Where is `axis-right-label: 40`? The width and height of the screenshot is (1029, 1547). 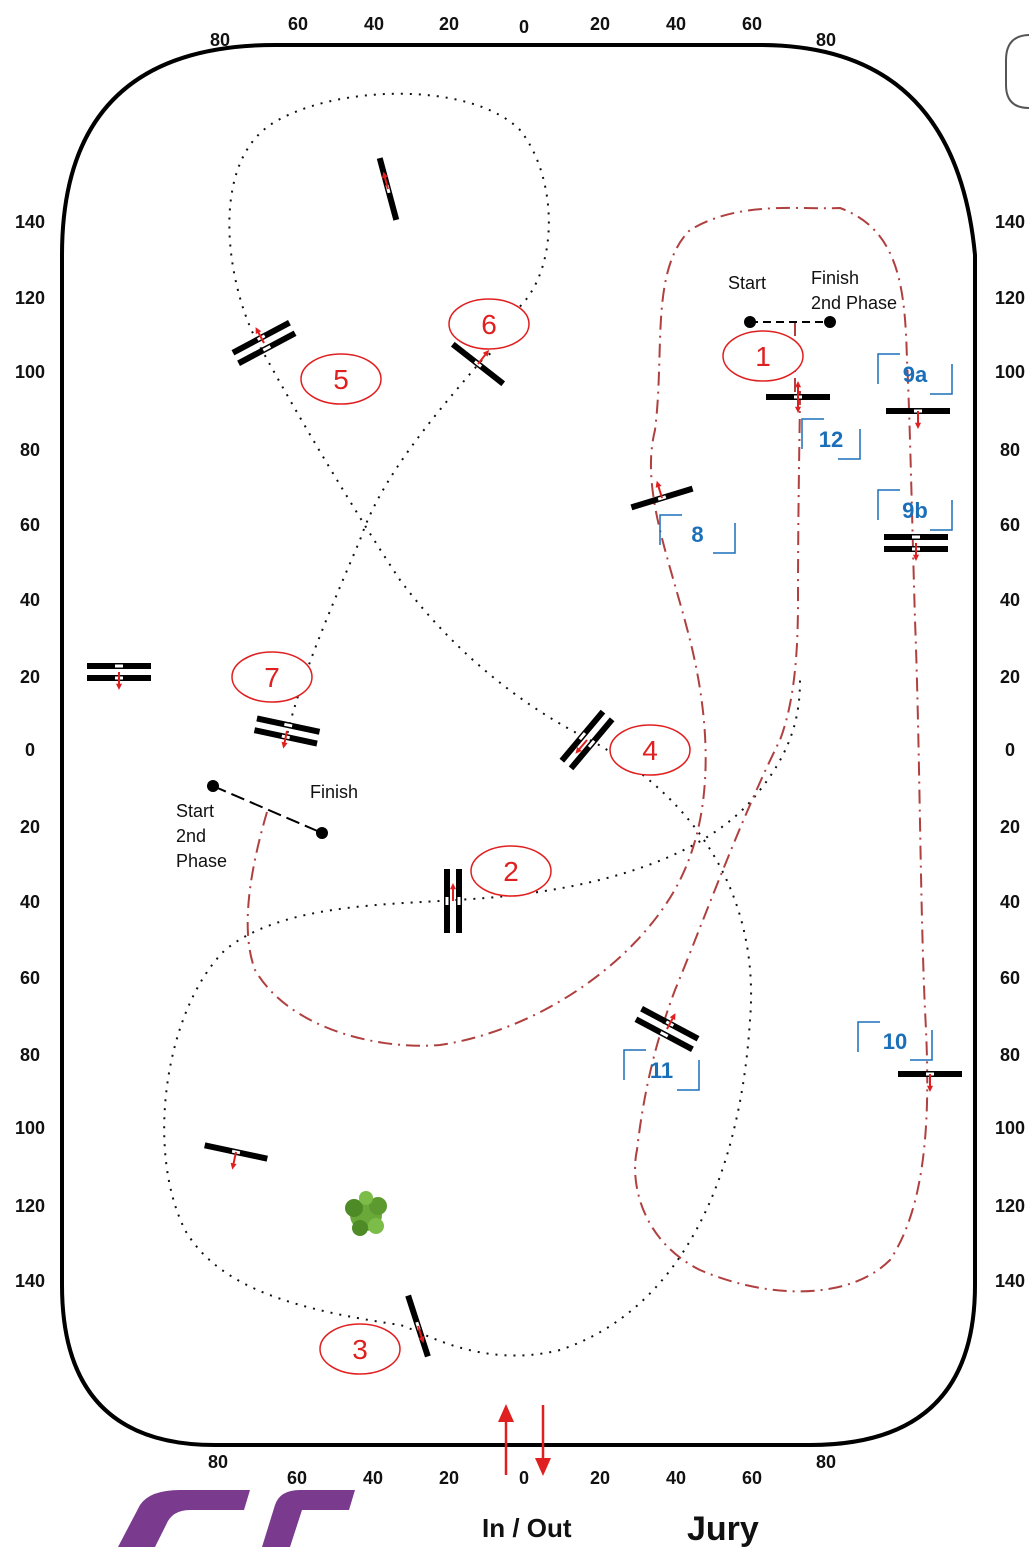 axis-right-label: 40 is located at coordinates (1010, 902).